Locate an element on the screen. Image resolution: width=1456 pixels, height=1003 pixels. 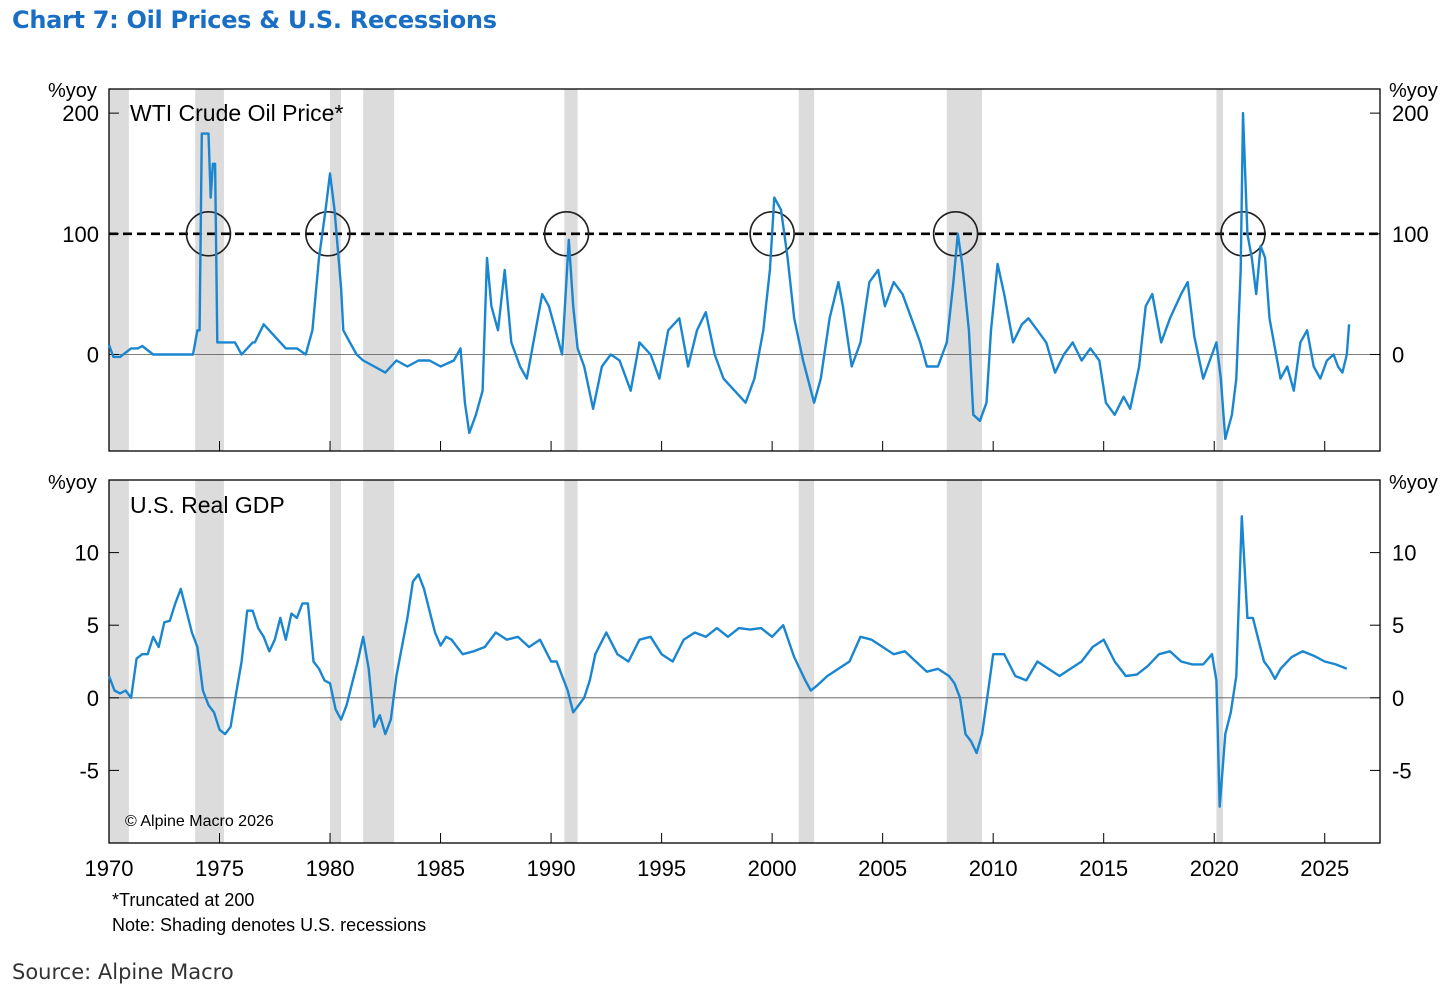
source-note: Source: Alpine Macro is located at coordinates (123, 972).